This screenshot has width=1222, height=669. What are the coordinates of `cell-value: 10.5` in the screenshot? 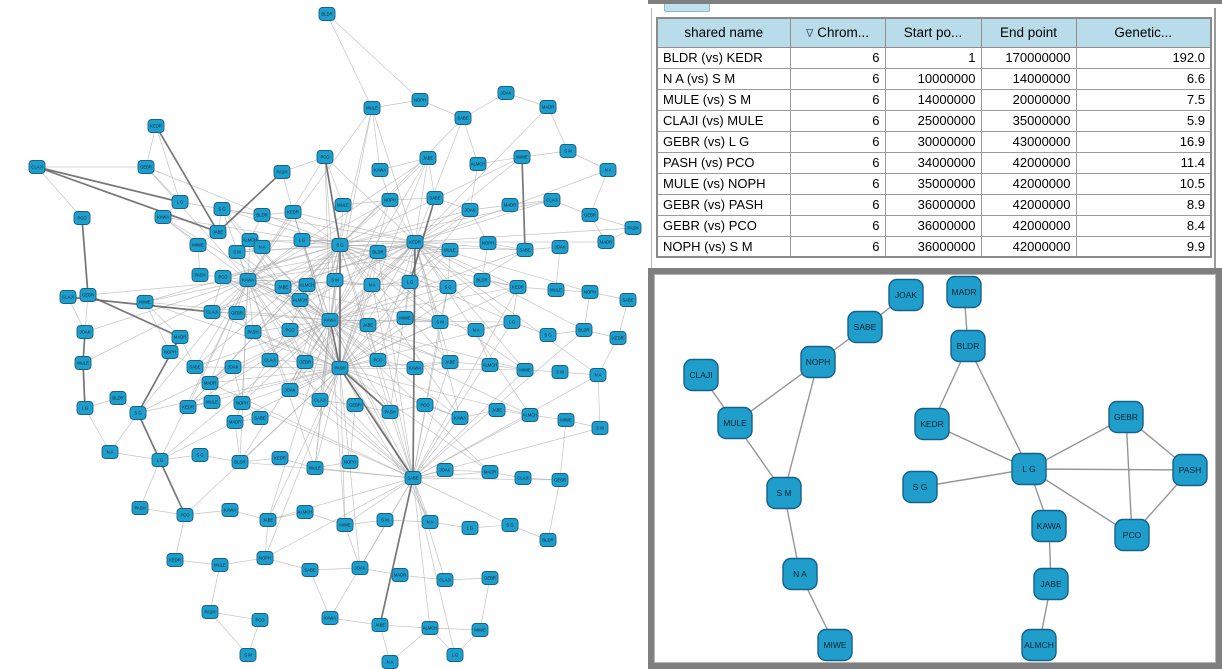 It's located at (1143, 183).